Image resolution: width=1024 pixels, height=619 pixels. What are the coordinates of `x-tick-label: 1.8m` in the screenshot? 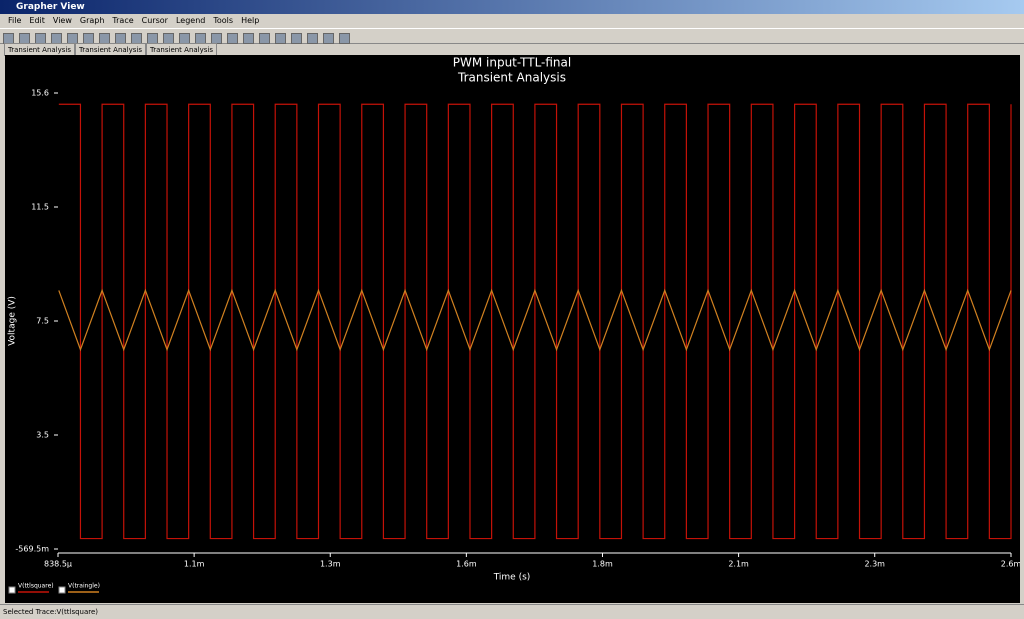 It's located at (602, 564).